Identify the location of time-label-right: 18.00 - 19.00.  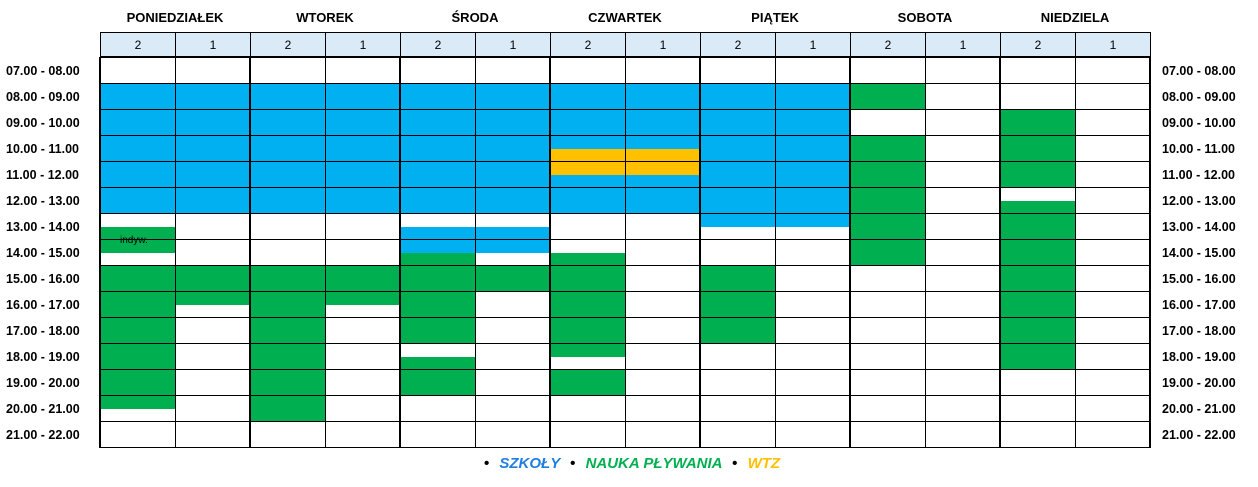
(1199, 357).